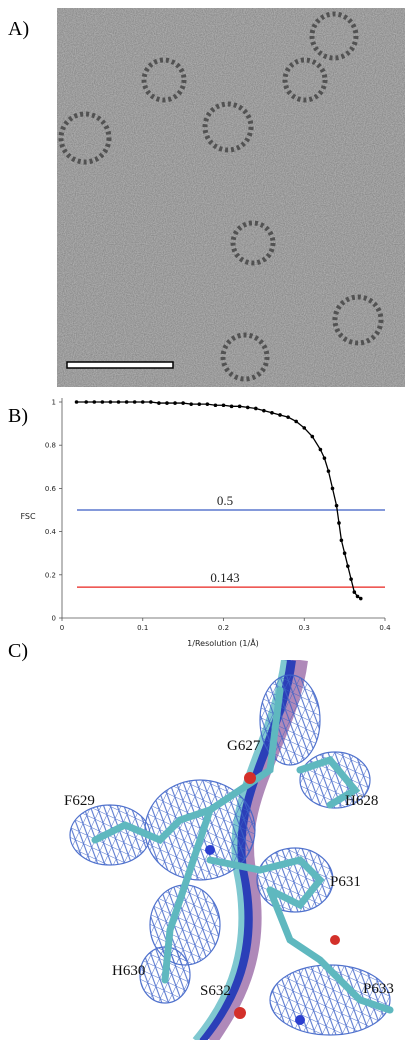 The width and height of the screenshot is (415, 1040). What do you see at coordinates (225, 500) in the screenshot?
I see `threshold-label: 0.5` at bounding box center [225, 500].